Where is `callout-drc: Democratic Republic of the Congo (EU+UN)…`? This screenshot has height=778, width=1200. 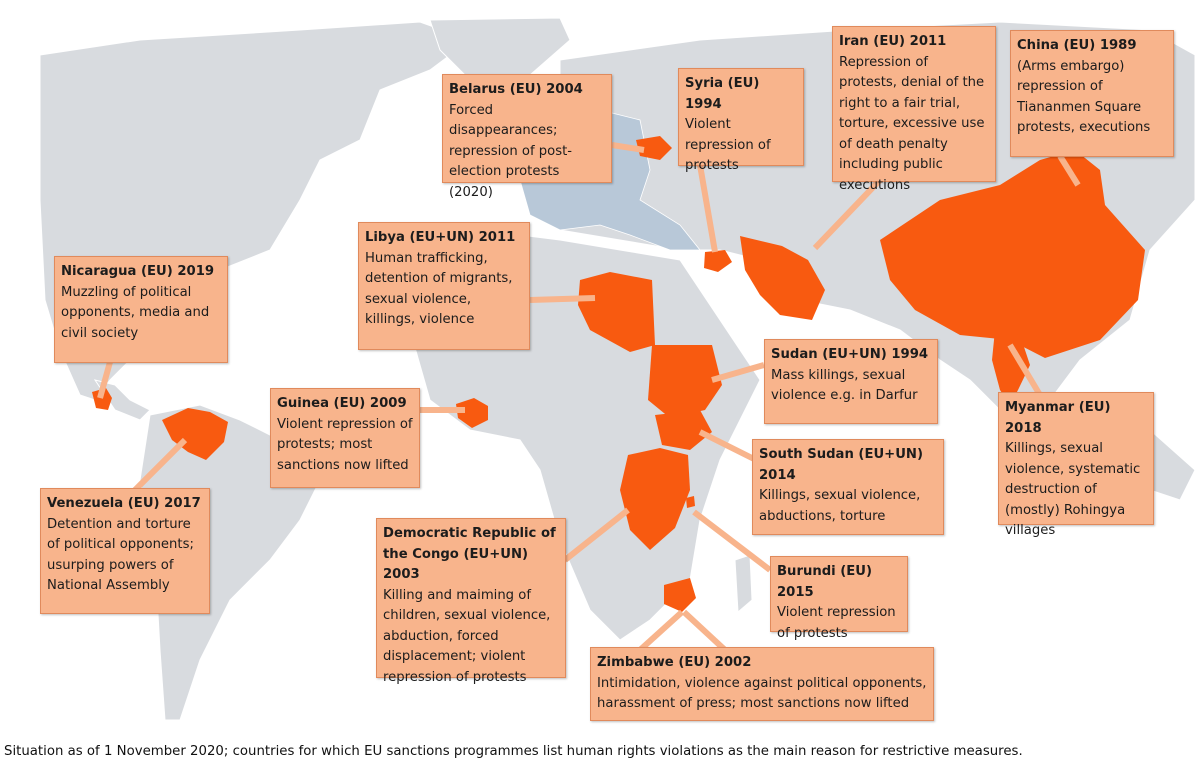
callout-drc: Democratic Republic of the Congo (EU+UN)… is located at coordinates (471, 601).